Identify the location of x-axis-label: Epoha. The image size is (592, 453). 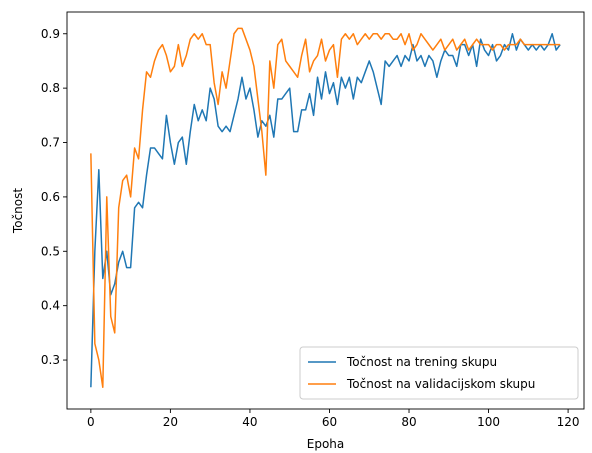
(326, 444).